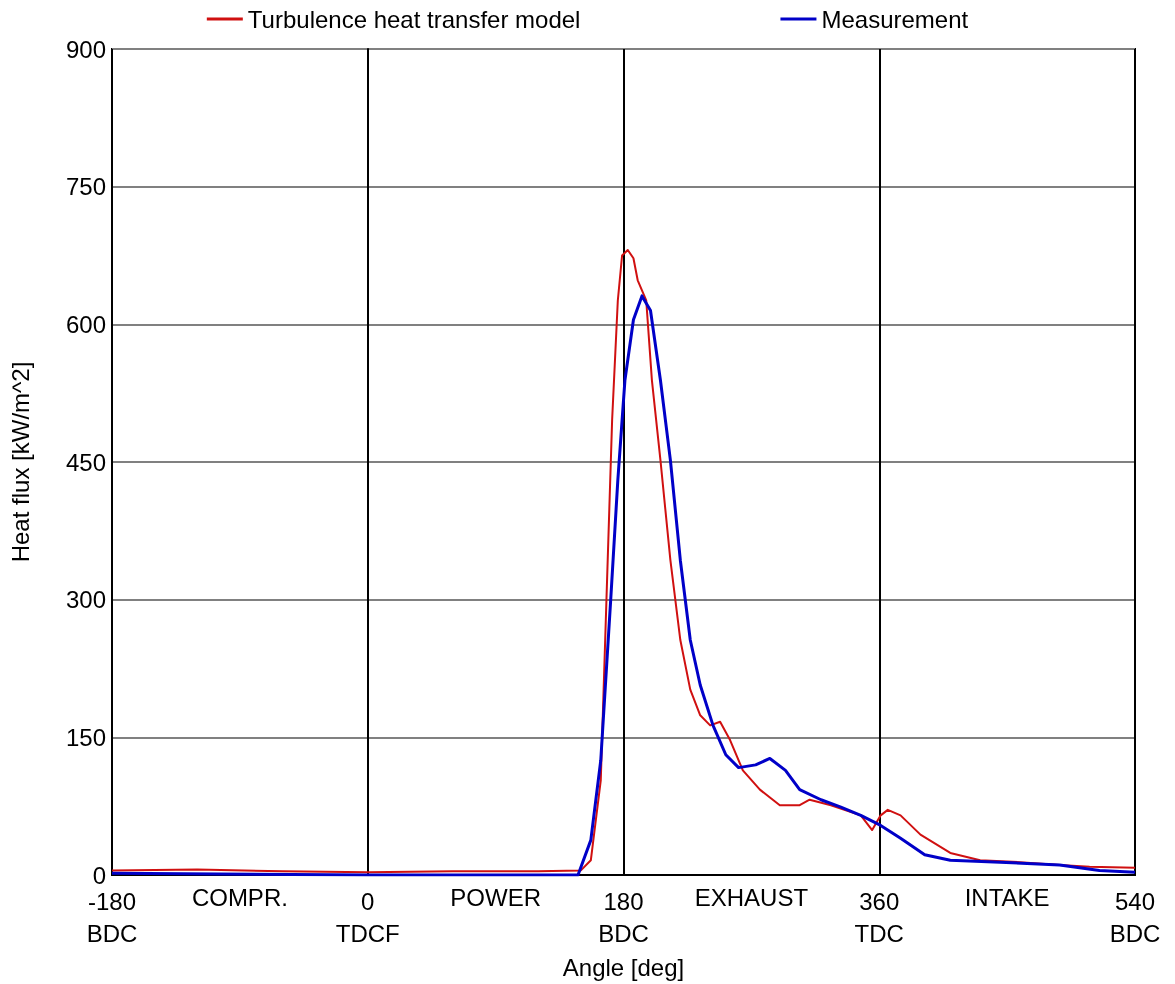 This screenshot has width=1175, height=984. What do you see at coordinates (85, 462) in the screenshot?
I see `y-tick-label: 450` at bounding box center [85, 462].